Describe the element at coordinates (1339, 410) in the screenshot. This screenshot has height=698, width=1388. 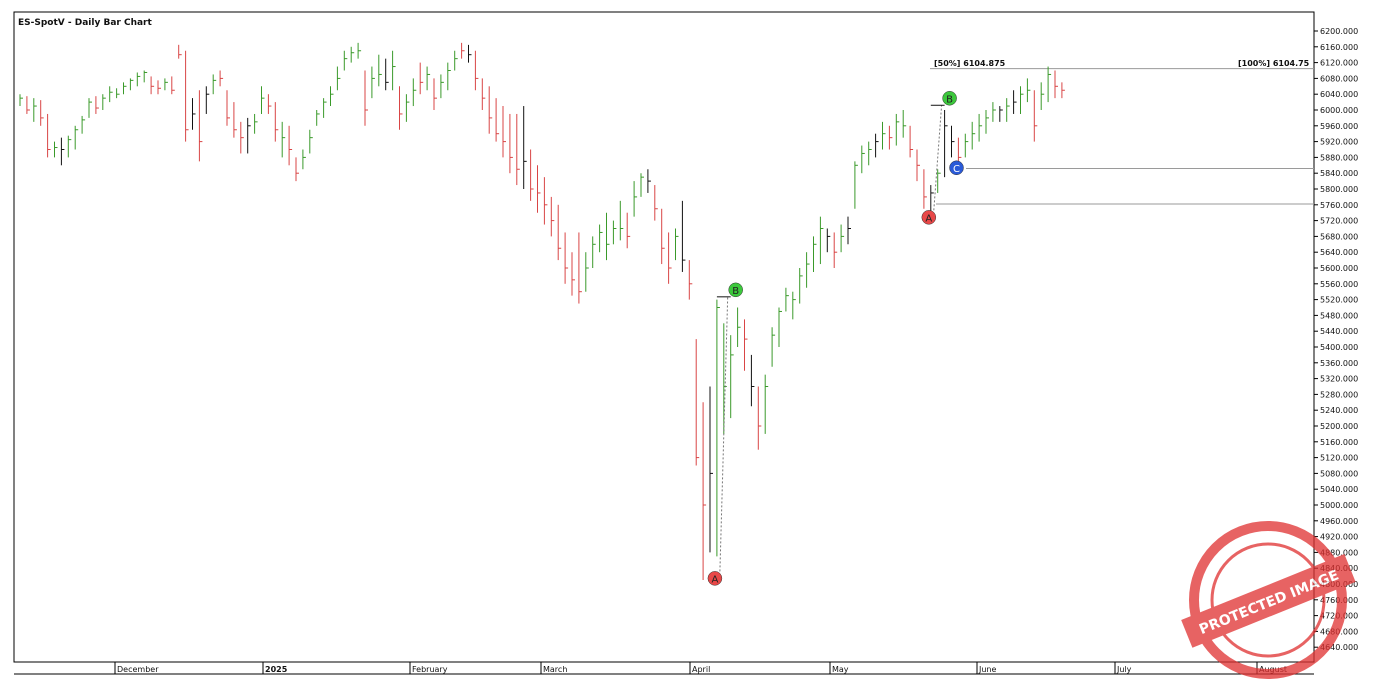
I see `y-tick-label: 5240.000` at that location.